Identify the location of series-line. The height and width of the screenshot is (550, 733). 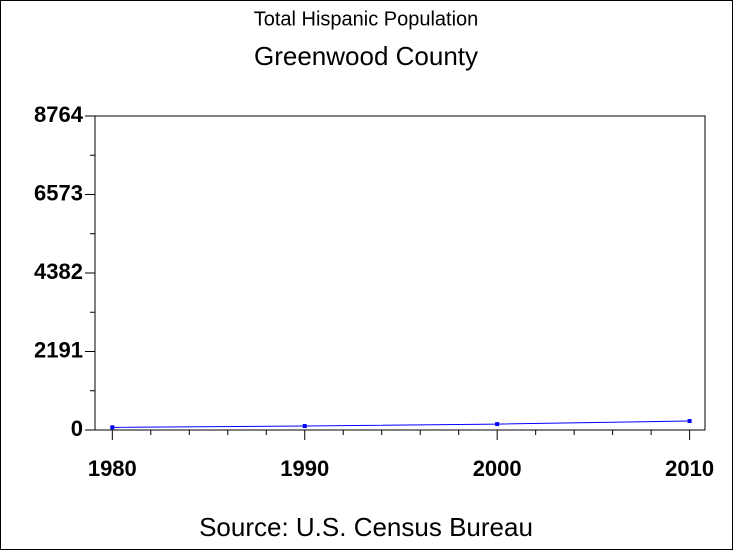
(401, 424).